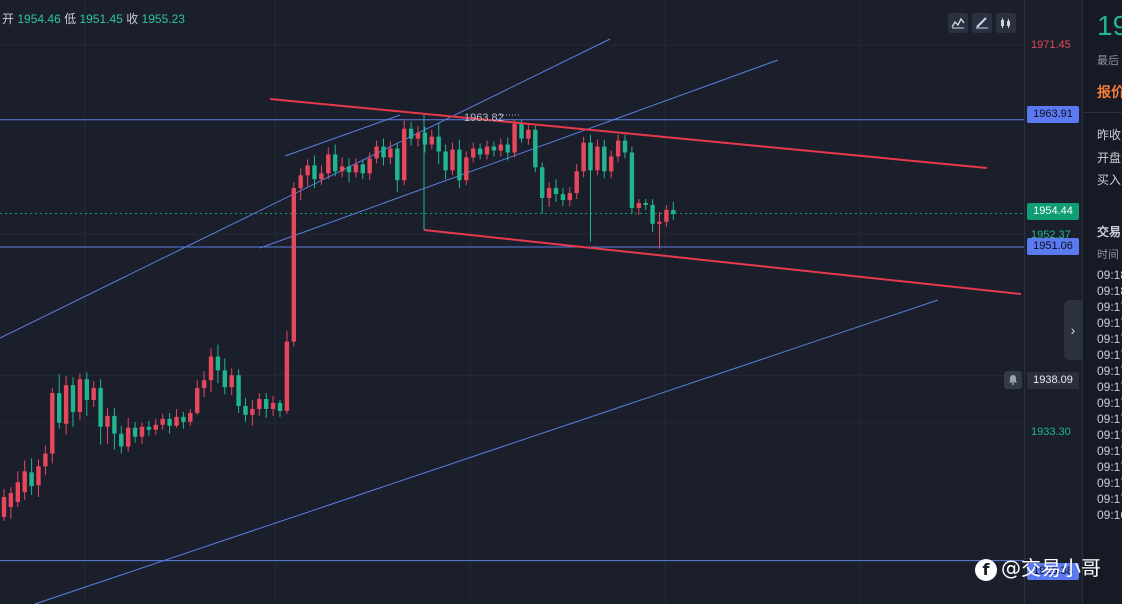  What do you see at coordinates (986, 569) in the screenshot?
I see `facebook-icon: f` at bounding box center [986, 569].